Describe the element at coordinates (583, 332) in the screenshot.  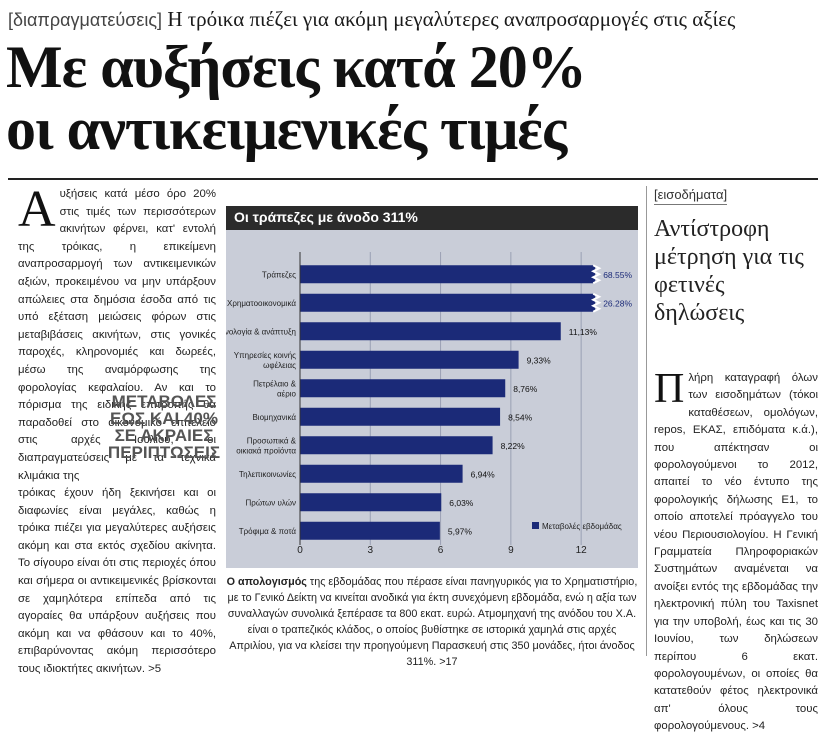
I see `data-label: 11,13%` at that location.